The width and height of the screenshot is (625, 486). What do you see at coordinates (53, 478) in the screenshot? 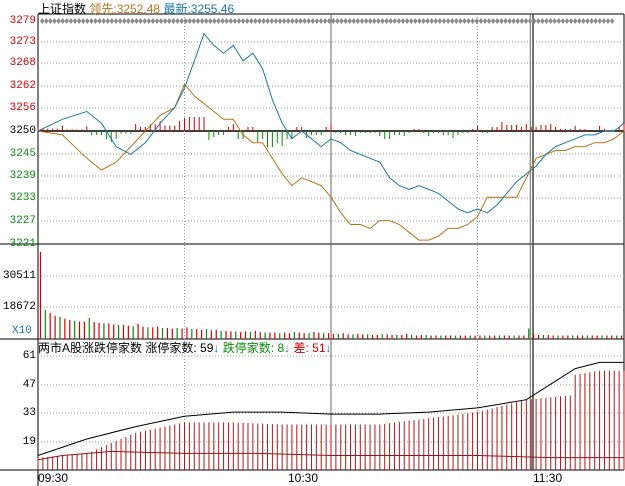
I see `time-tick-label: 09:30` at bounding box center [53, 478].